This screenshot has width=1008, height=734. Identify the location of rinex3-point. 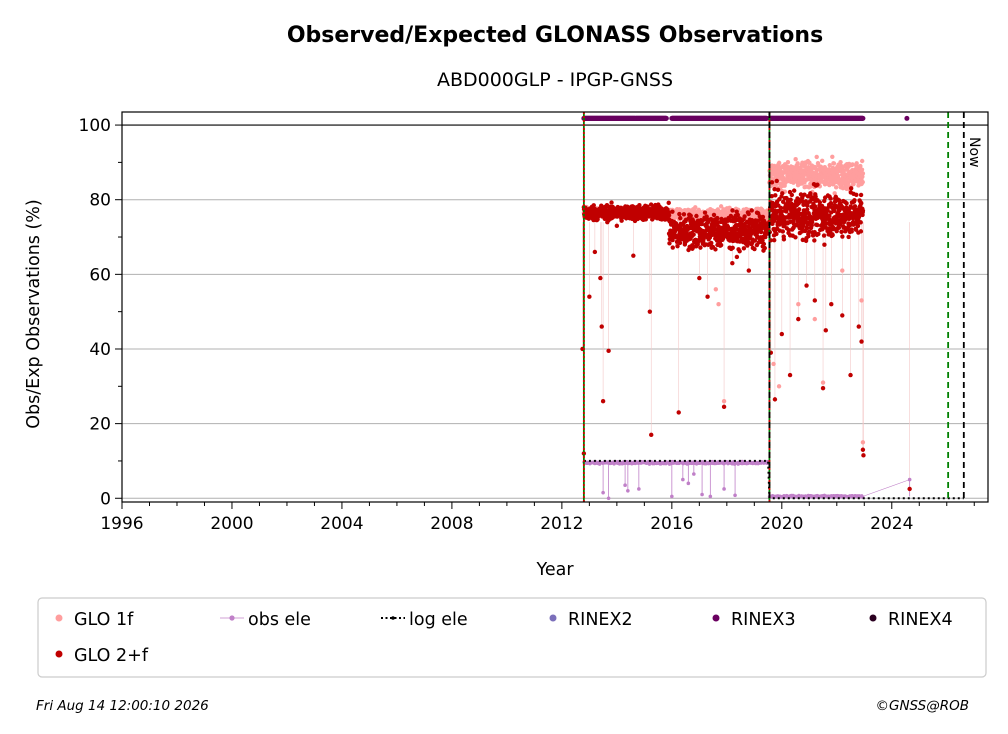
(666, 118).